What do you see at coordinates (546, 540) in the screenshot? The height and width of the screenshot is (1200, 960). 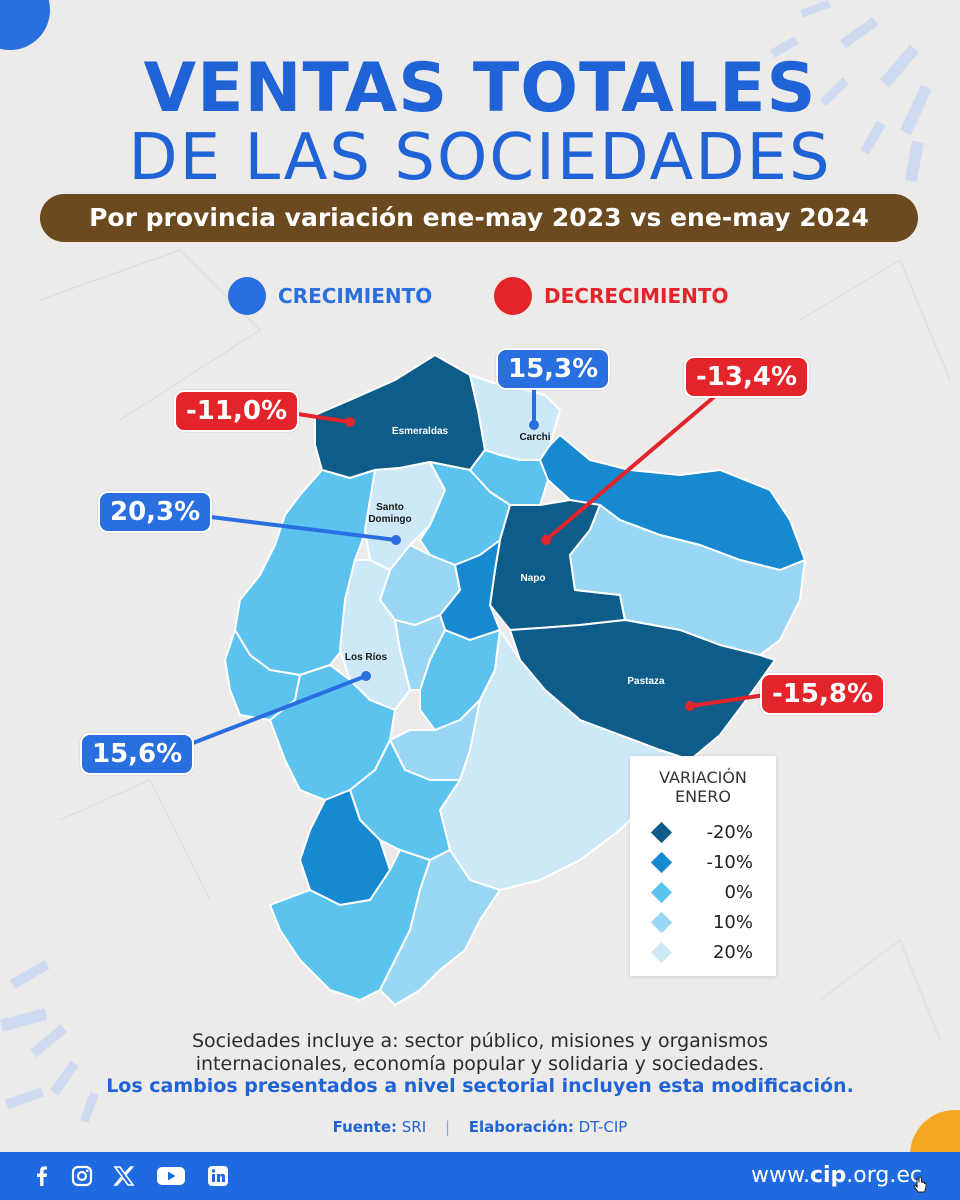 I see `marker-napo` at bounding box center [546, 540].